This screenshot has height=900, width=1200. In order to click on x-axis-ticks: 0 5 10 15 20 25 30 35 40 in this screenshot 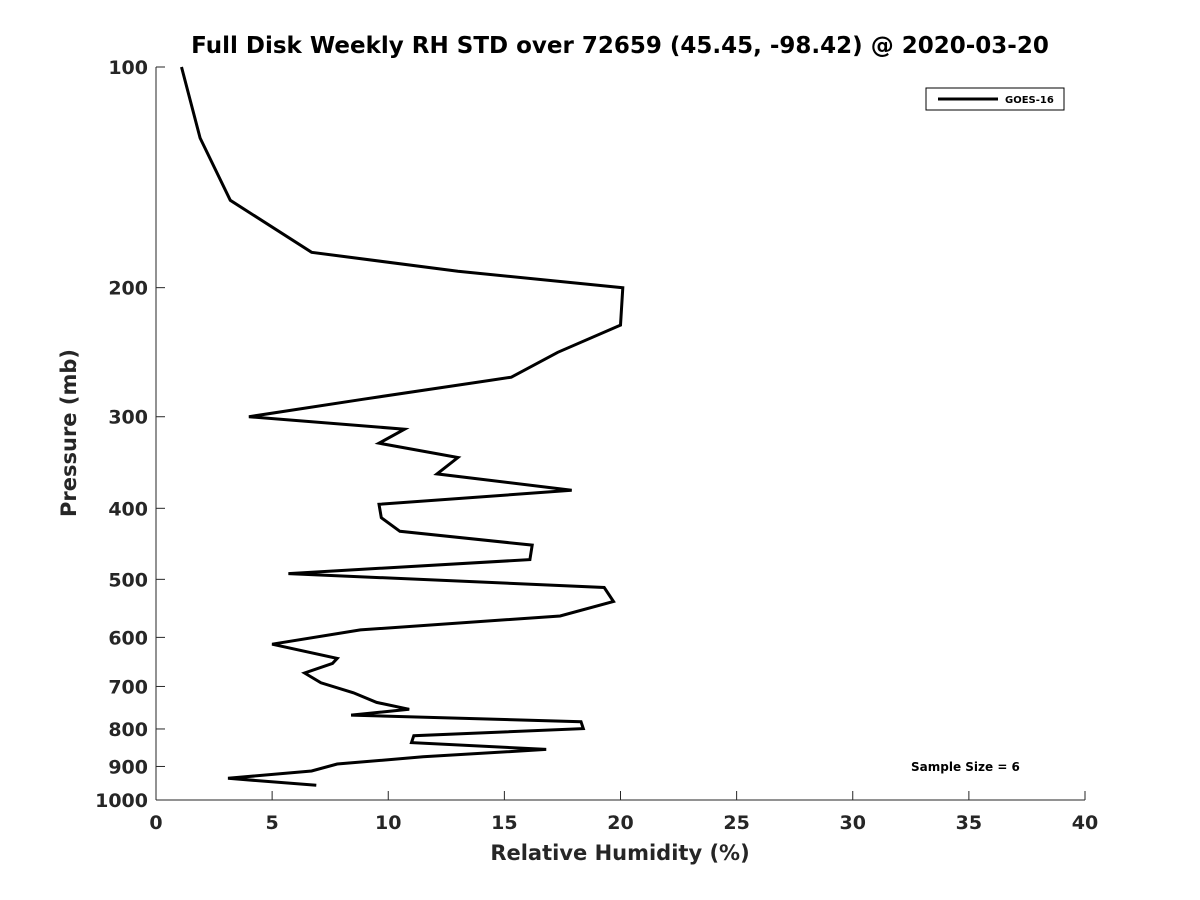, I will do `click(623, 812)`.